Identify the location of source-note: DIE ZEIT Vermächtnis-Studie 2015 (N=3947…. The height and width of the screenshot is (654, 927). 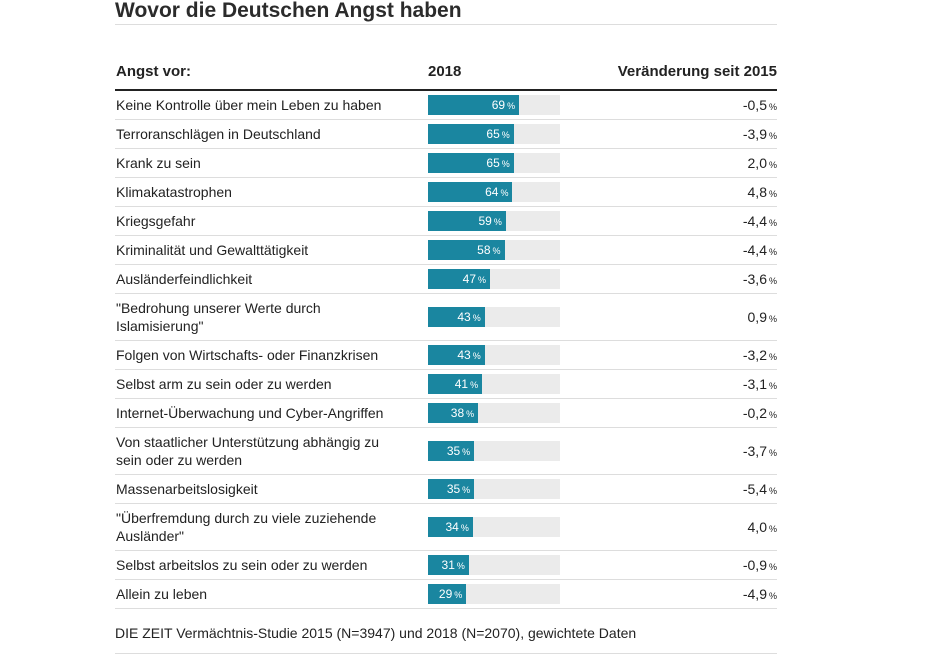
(446, 631).